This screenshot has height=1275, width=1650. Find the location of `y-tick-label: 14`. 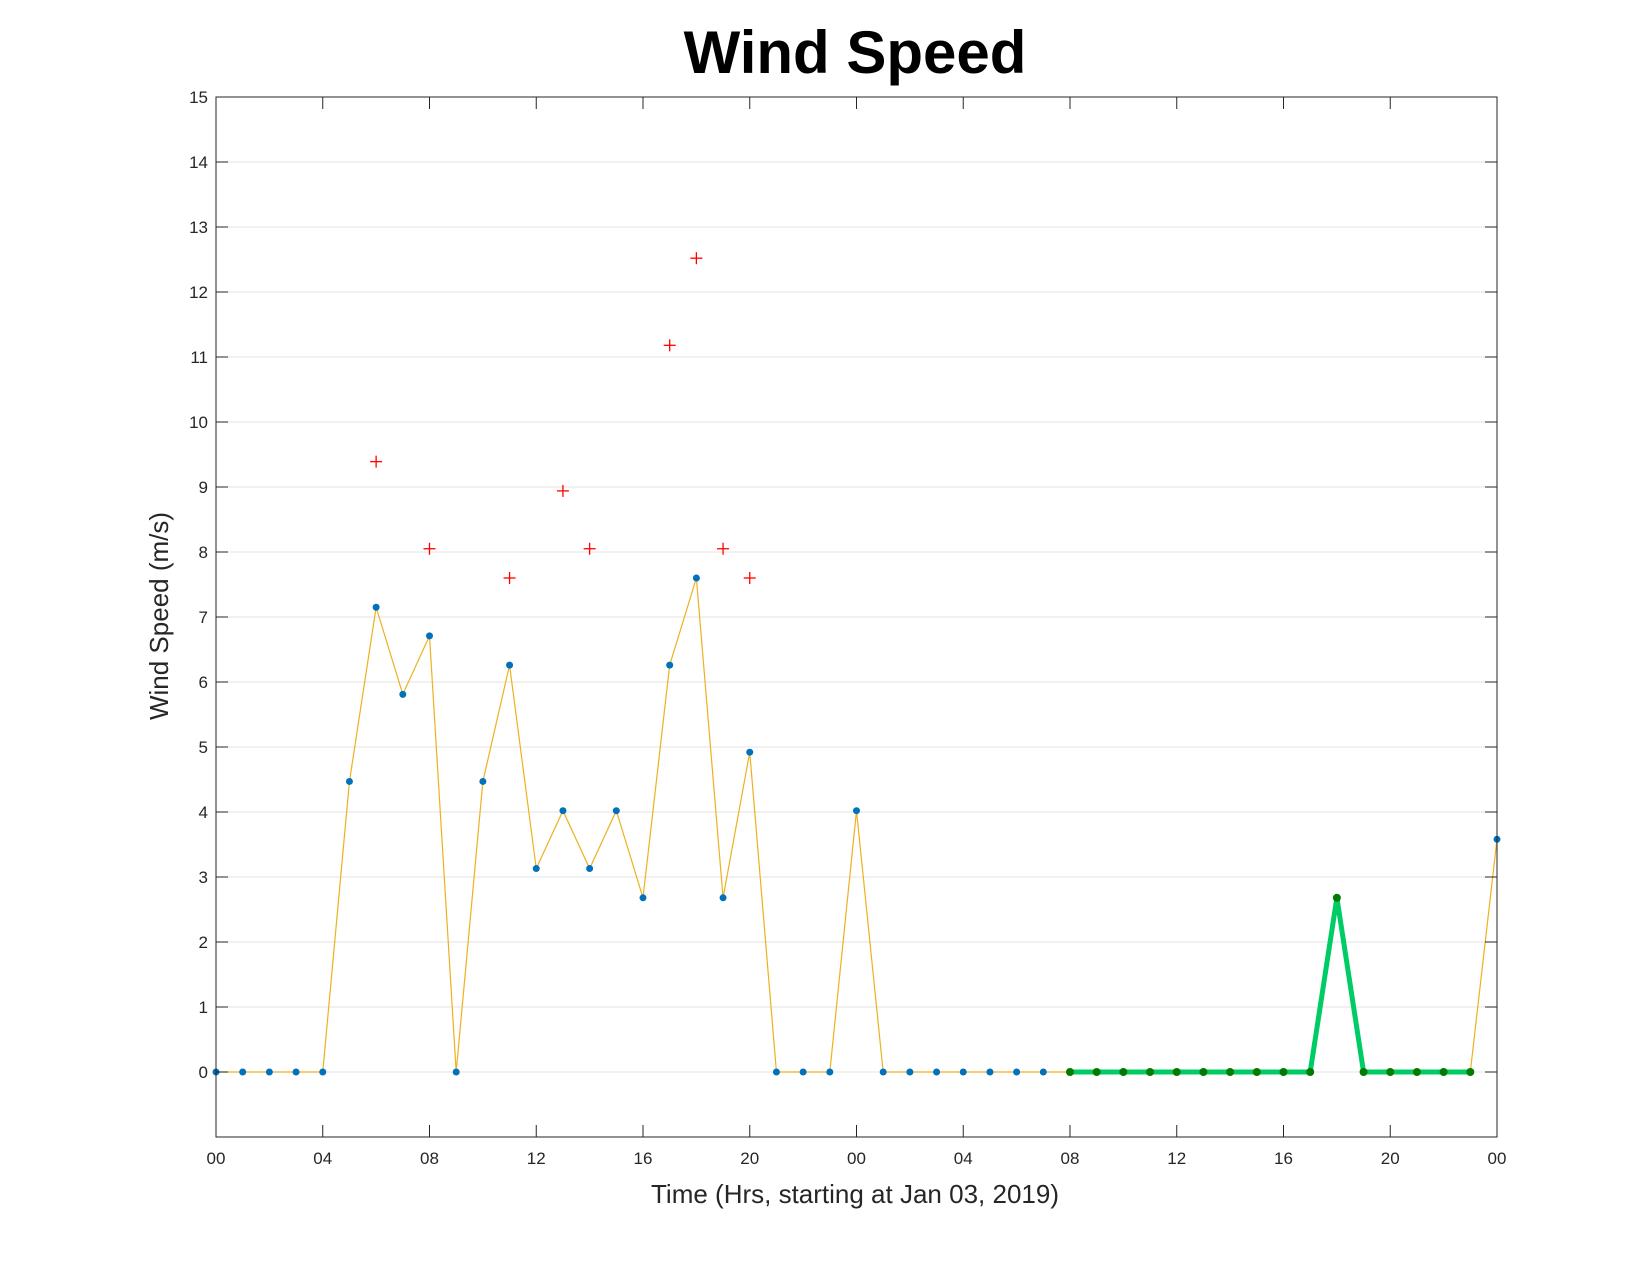

y-tick-label: 14 is located at coordinates (198, 162).